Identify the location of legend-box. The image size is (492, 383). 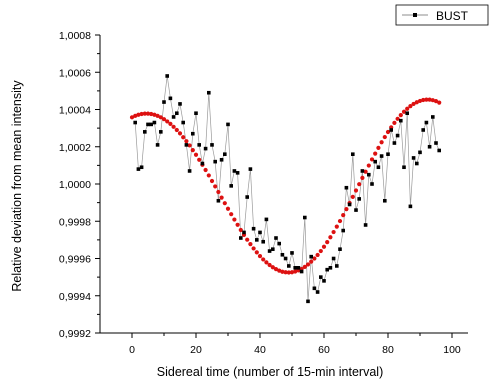
(442, 15).